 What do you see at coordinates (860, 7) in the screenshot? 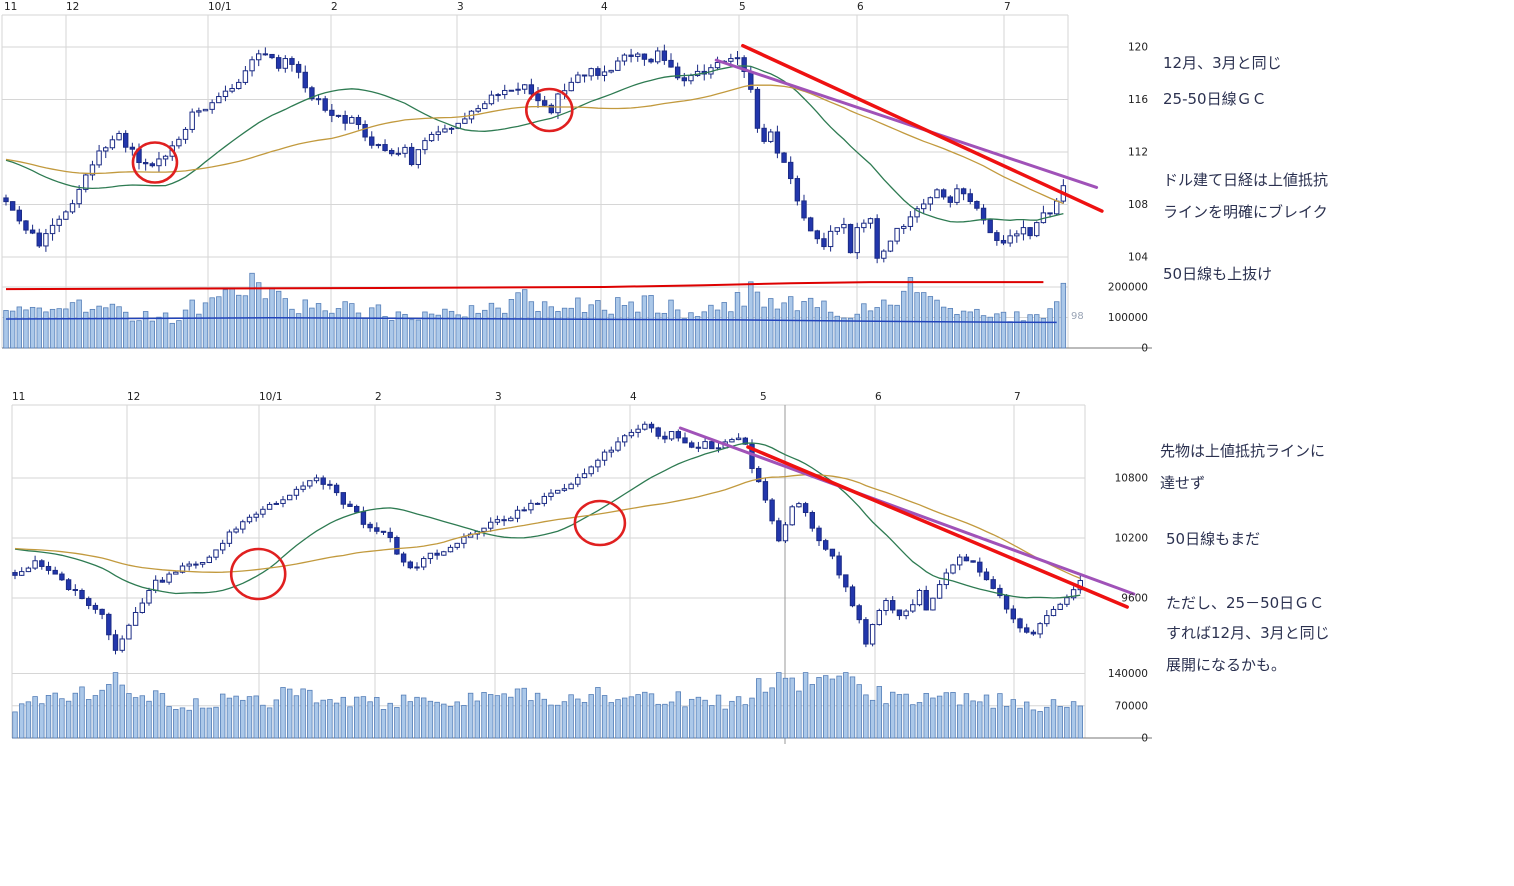
I see `x-axis-label: 6` at bounding box center [860, 7].